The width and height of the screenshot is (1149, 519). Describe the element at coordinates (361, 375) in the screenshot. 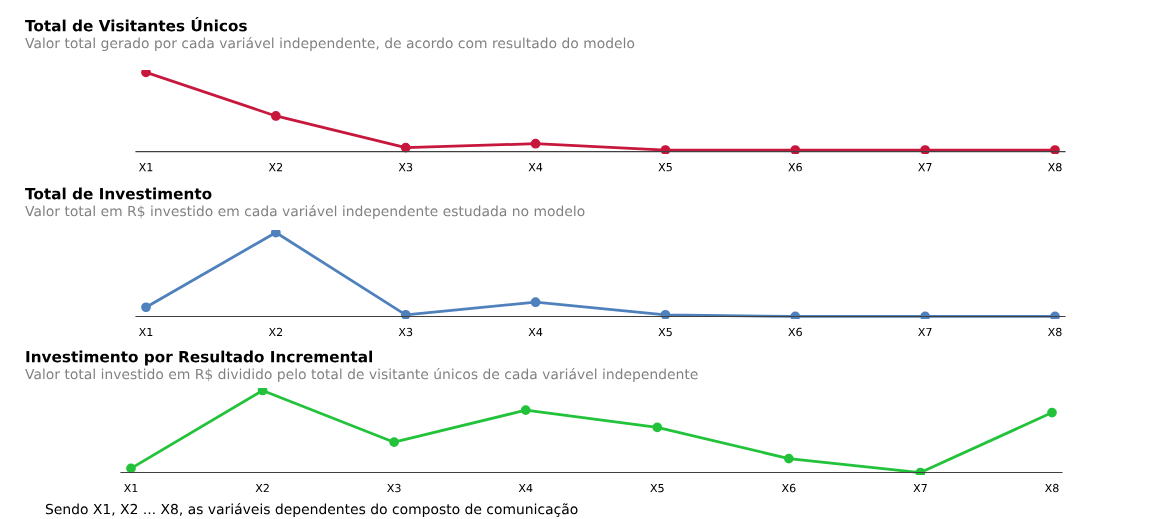

I see `chart-subtitle: Valor total investido em R$ dividido pelo total de visitante únicos de cada variável independente` at that location.